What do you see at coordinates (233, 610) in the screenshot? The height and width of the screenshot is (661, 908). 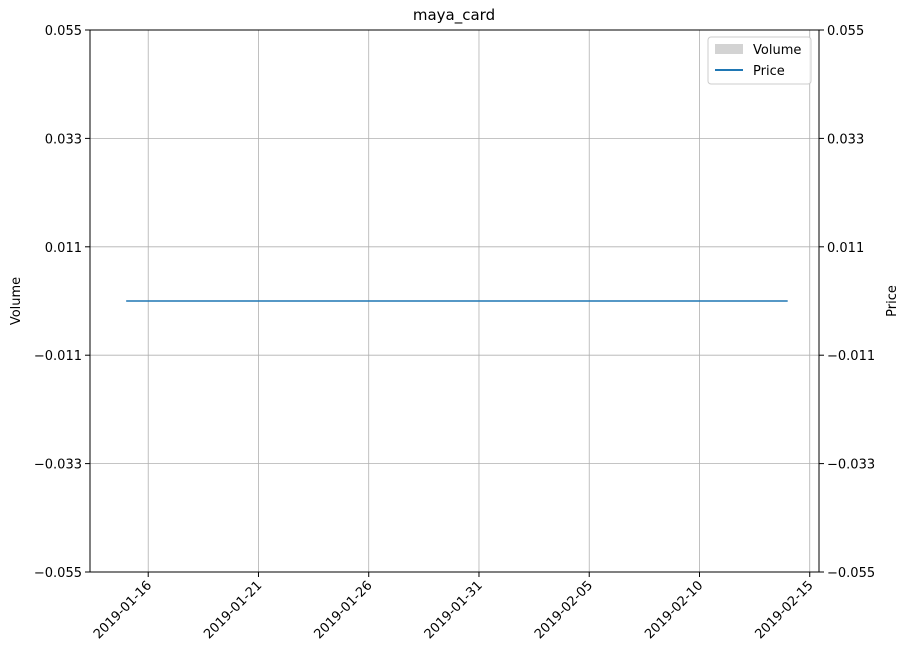 I see `x-tick-label: 2019-01-21` at bounding box center [233, 610].